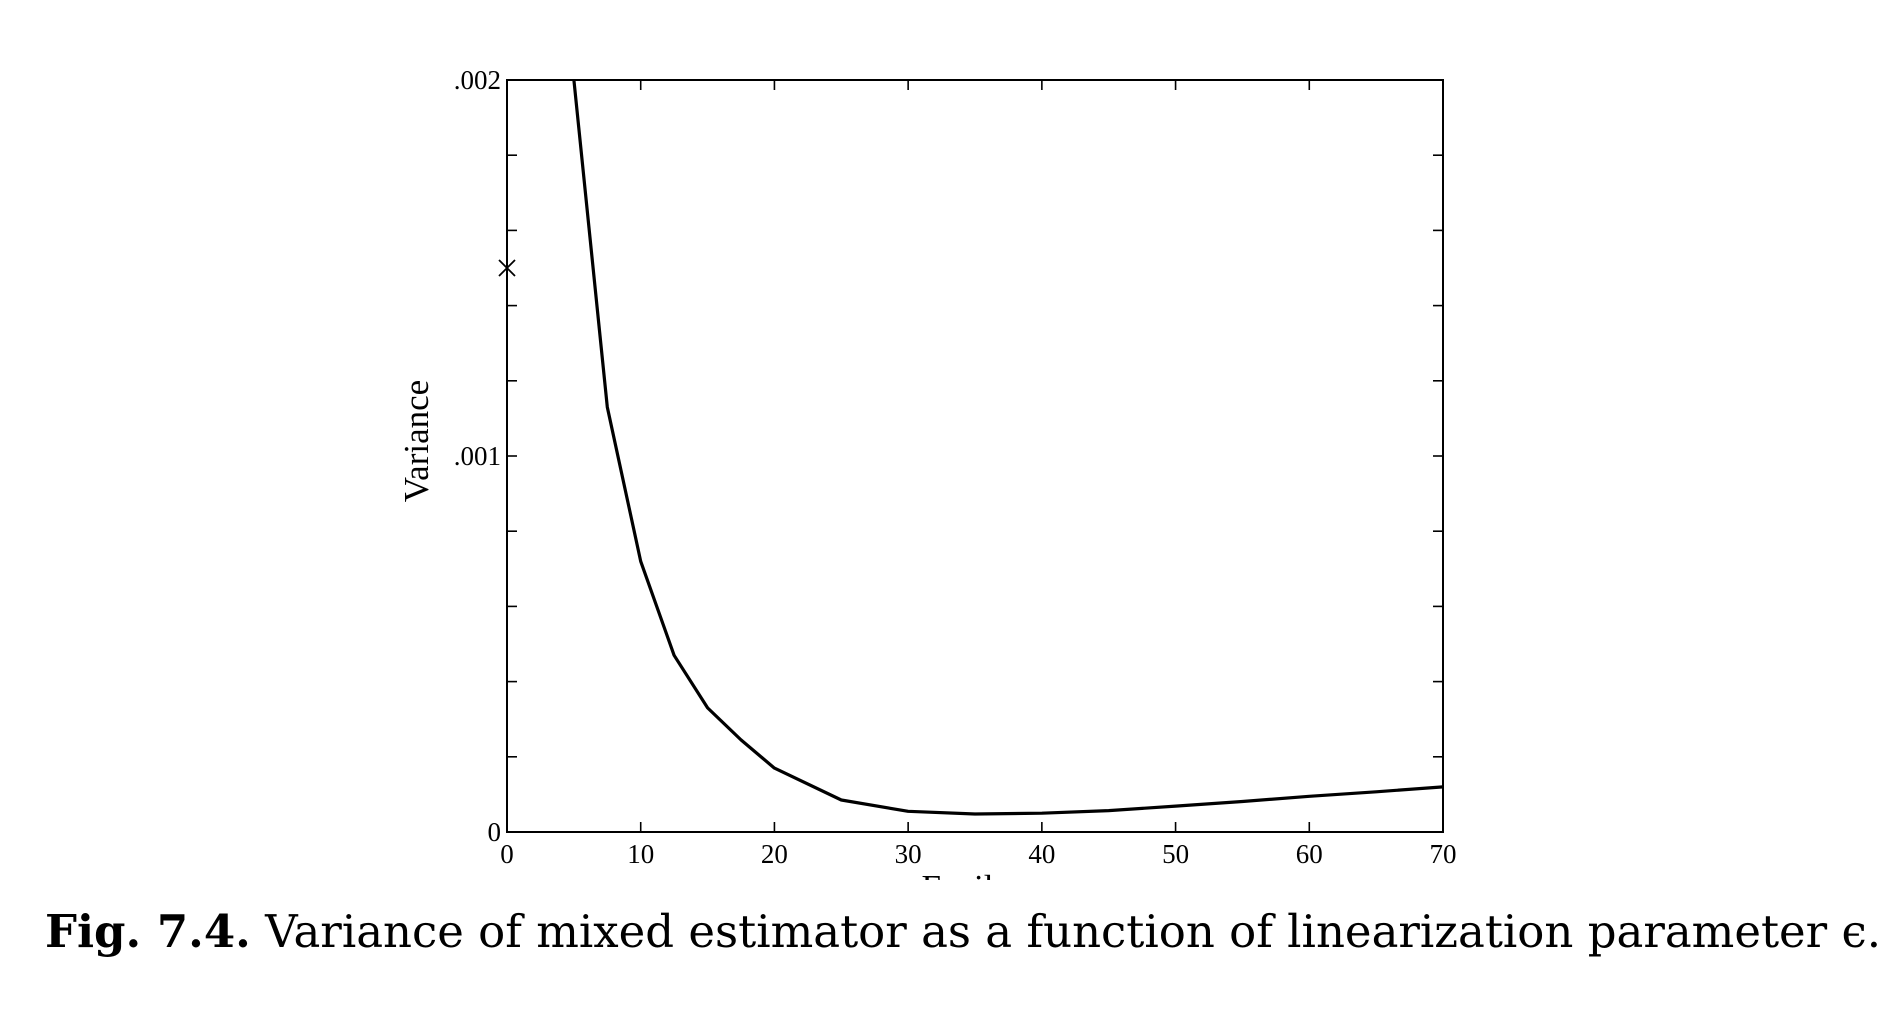 This screenshot has width=1882, height=1010. Describe the element at coordinates (975, 874) in the screenshot. I see `x-axis-title: Epsilon` at that location.